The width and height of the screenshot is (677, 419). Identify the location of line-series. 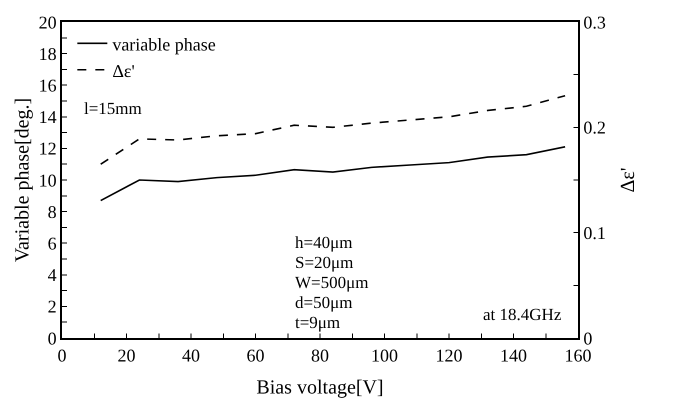
(333, 174).